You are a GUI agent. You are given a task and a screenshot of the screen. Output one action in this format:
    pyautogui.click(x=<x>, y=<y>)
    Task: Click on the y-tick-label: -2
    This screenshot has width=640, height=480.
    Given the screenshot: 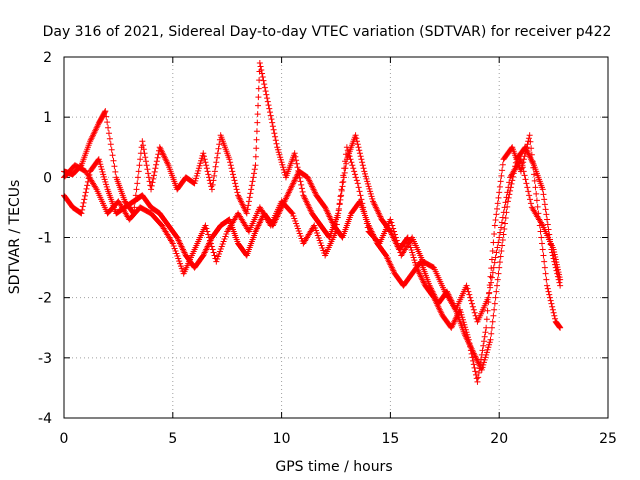 What is the action you would take?
    pyautogui.click(x=45, y=299)
    